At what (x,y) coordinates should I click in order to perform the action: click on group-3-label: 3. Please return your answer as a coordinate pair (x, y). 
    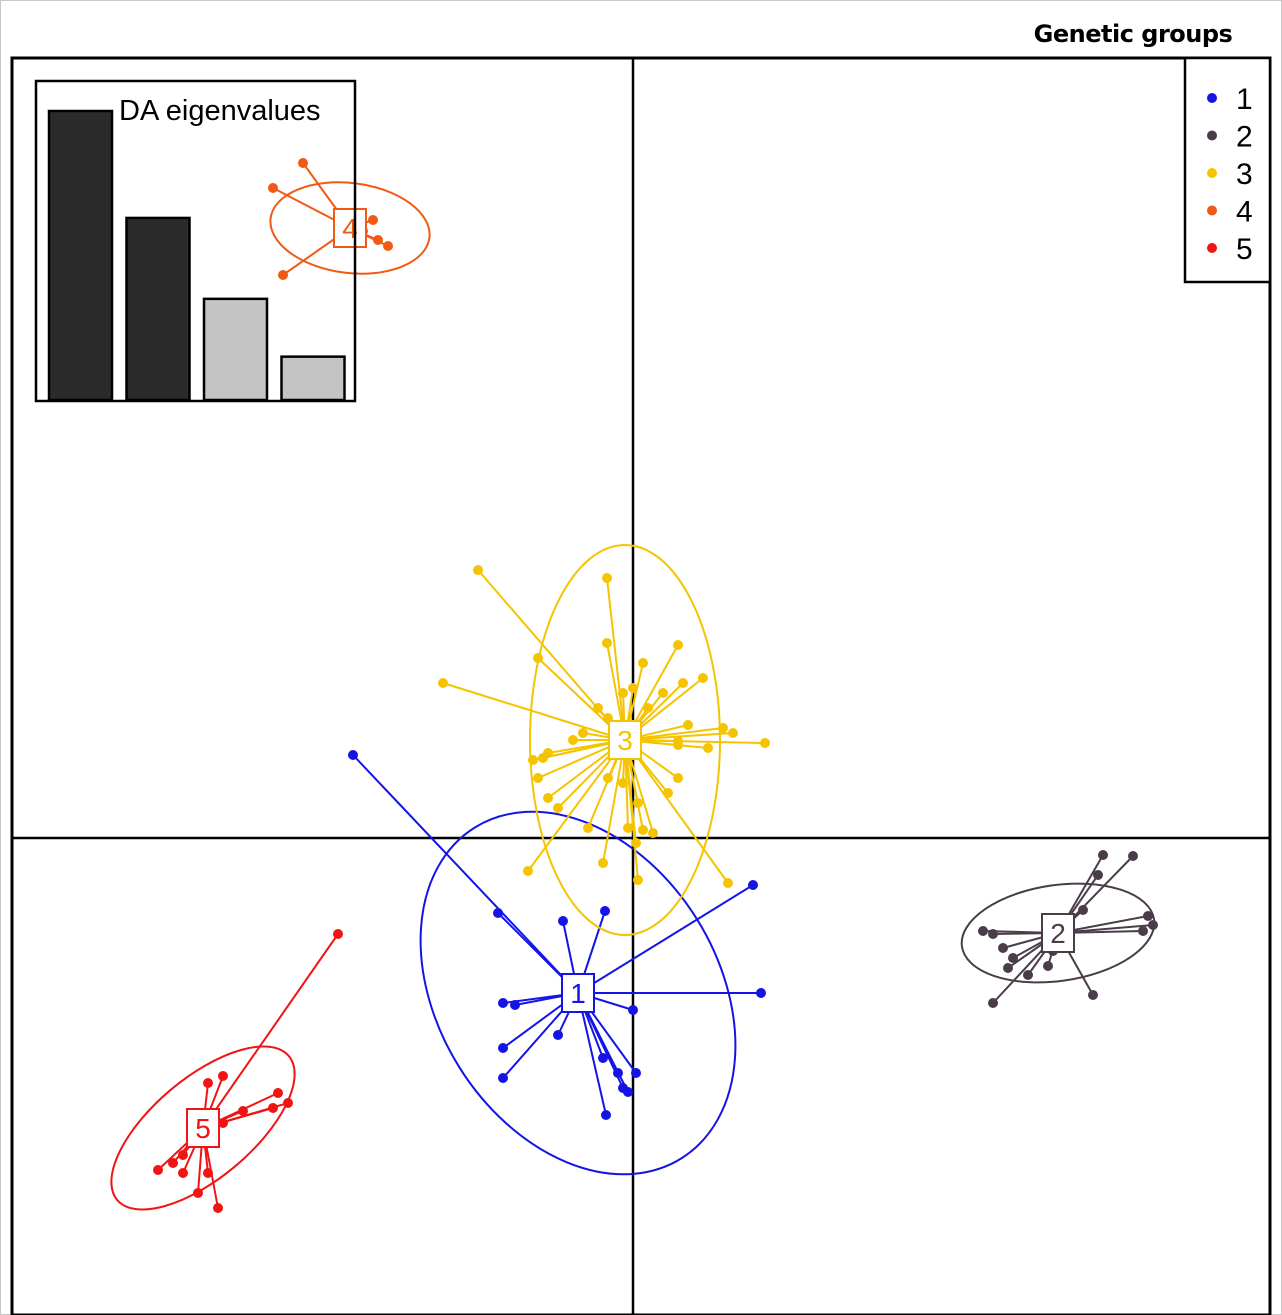
    Looking at the image, I should click on (625, 740).